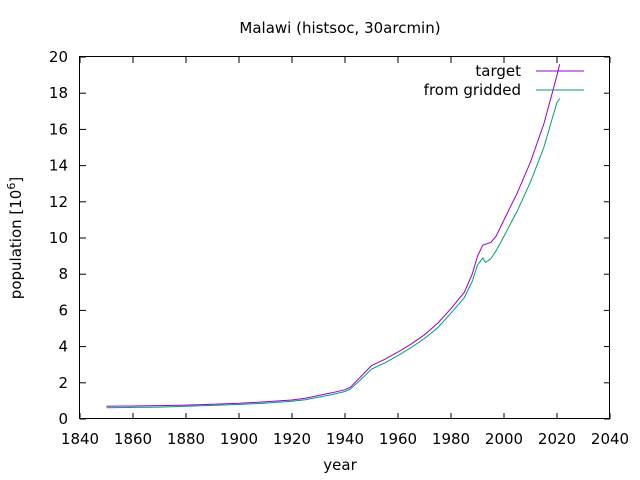 This screenshot has width=640, height=480. Describe the element at coordinates (63, 419) in the screenshot. I see `y-tick-label: 0` at that location.